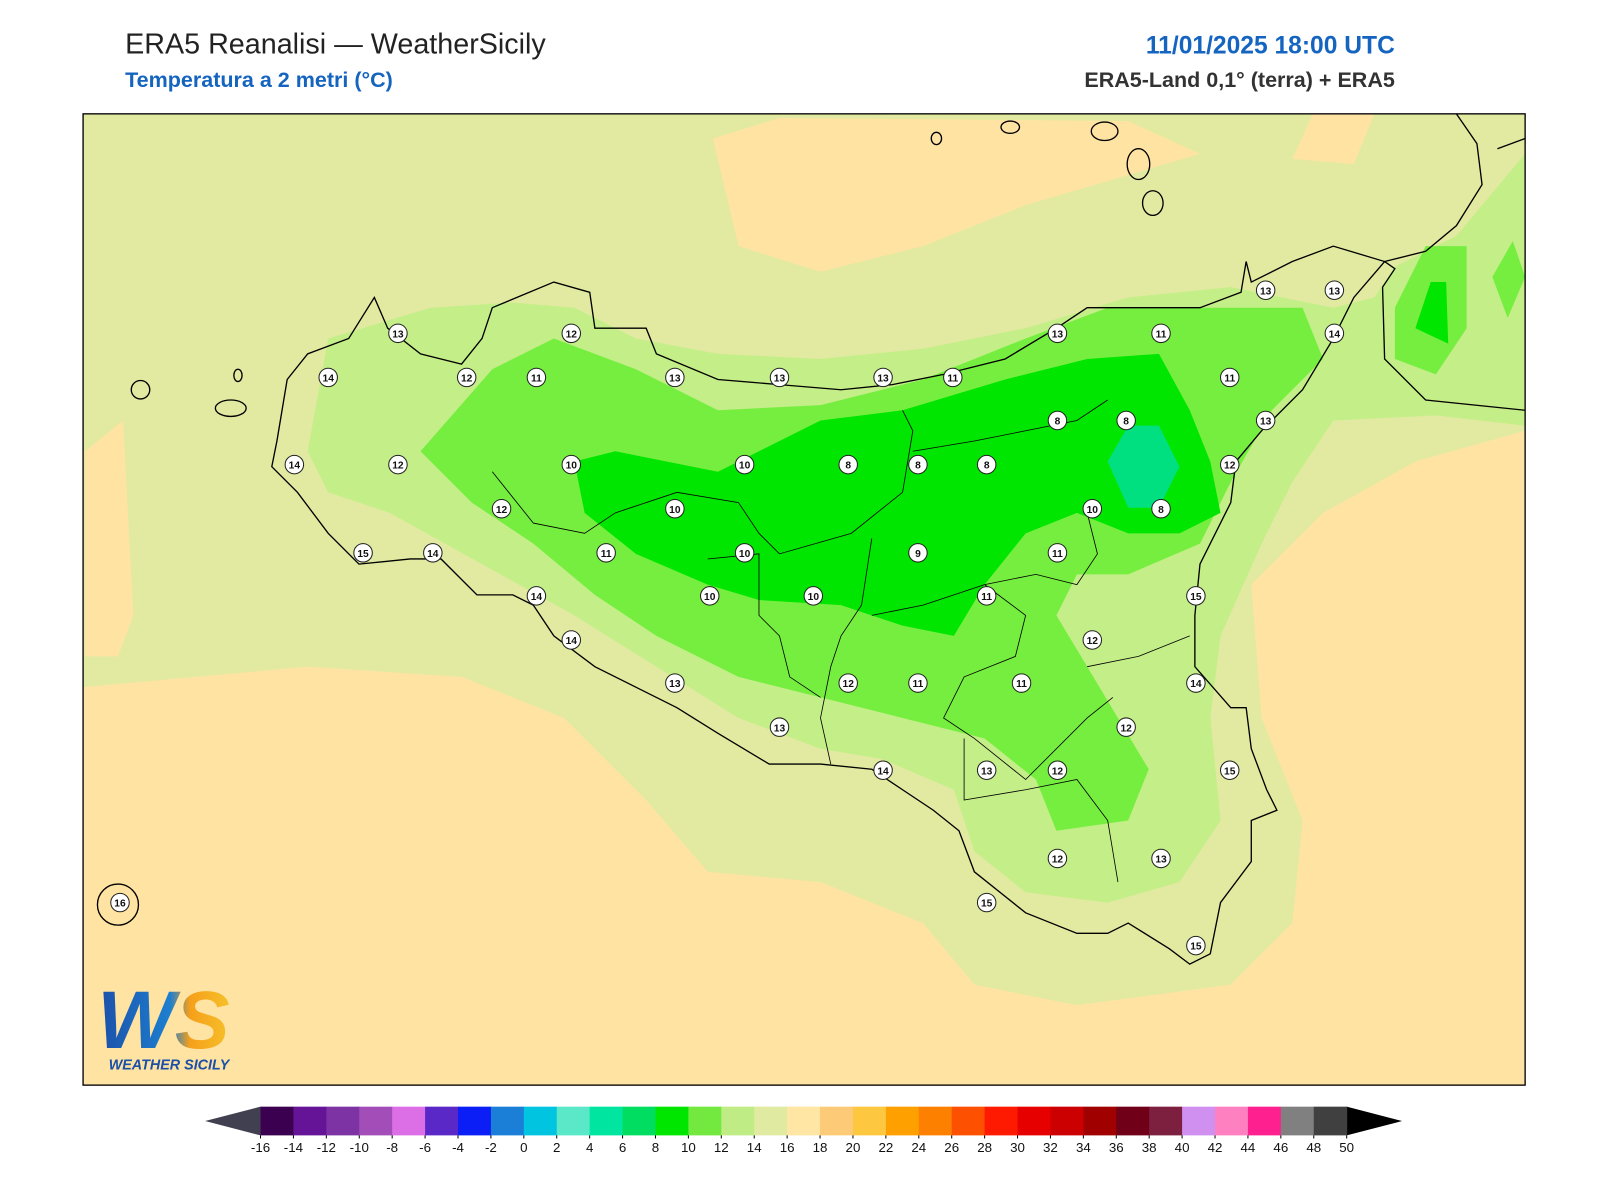 The width and height of the screenshot is (1600, 1200). I want to click on colorbar-tick-label: 4, so click(590, 1147).